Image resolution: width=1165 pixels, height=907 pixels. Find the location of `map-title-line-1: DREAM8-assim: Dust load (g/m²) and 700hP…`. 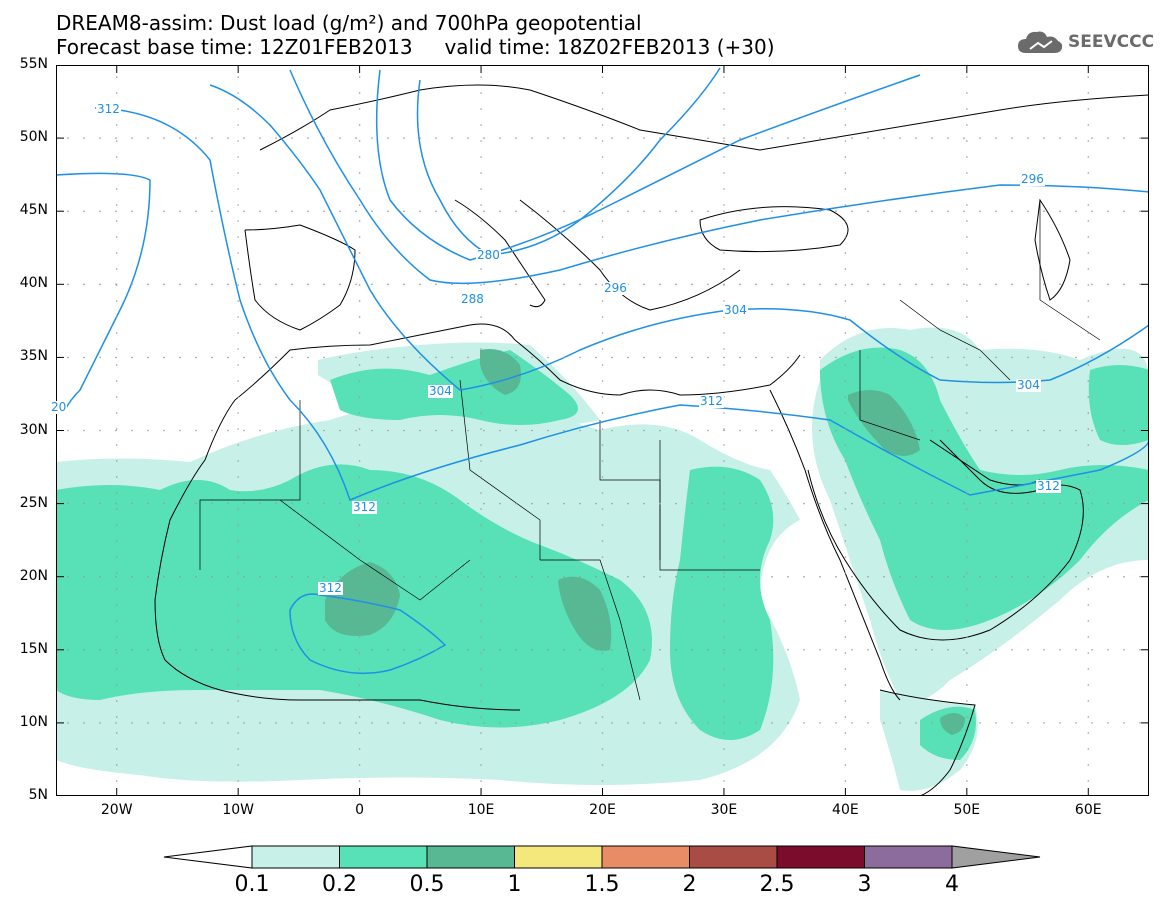

map-title-line-1: DREAM8-assim: Dust load (g/m²) and 700hP… is located at coordinates (349, 23).